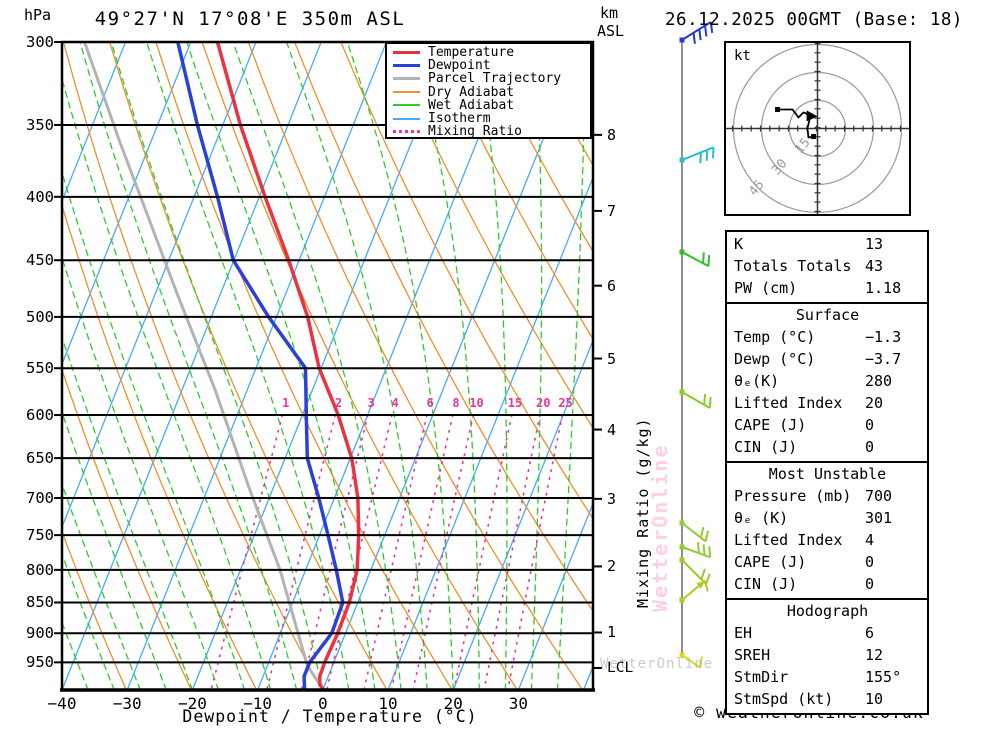  What do you see at coordinates (788, 403) in the screenshot?
I see `stat-label: Lifted Index` at bounding box center [788, 403].